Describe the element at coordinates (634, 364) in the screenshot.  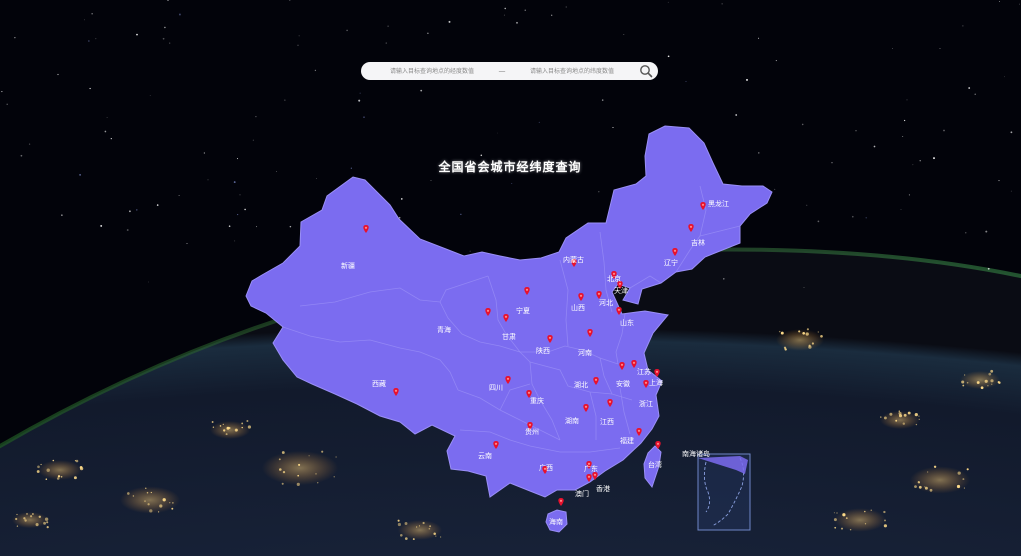
I see `marker-pin-jiangsu` at that location.